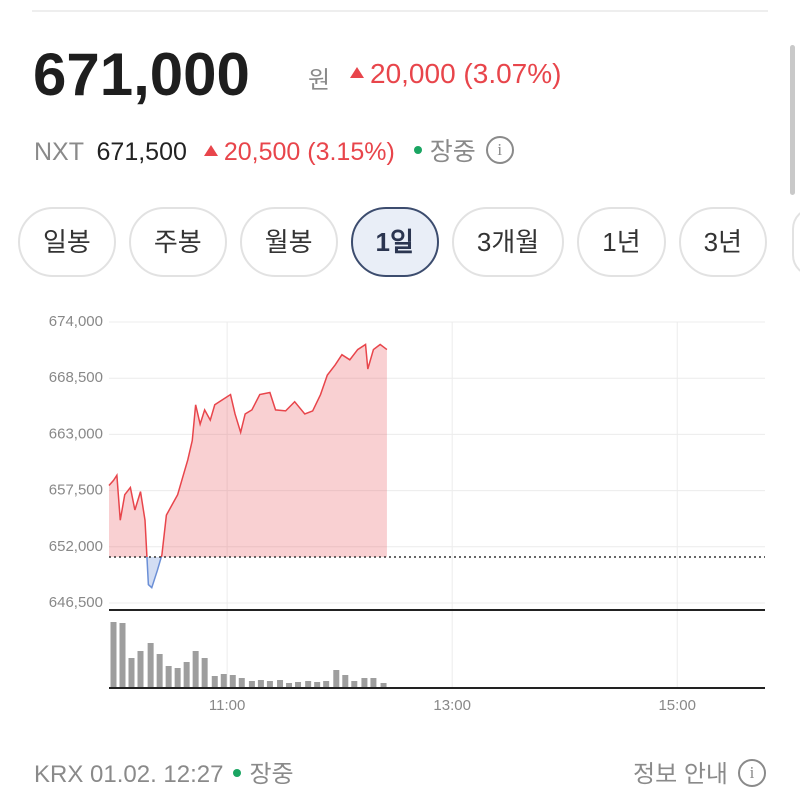  I want to click on y-tick-label: 663,000, so click(76, 433).